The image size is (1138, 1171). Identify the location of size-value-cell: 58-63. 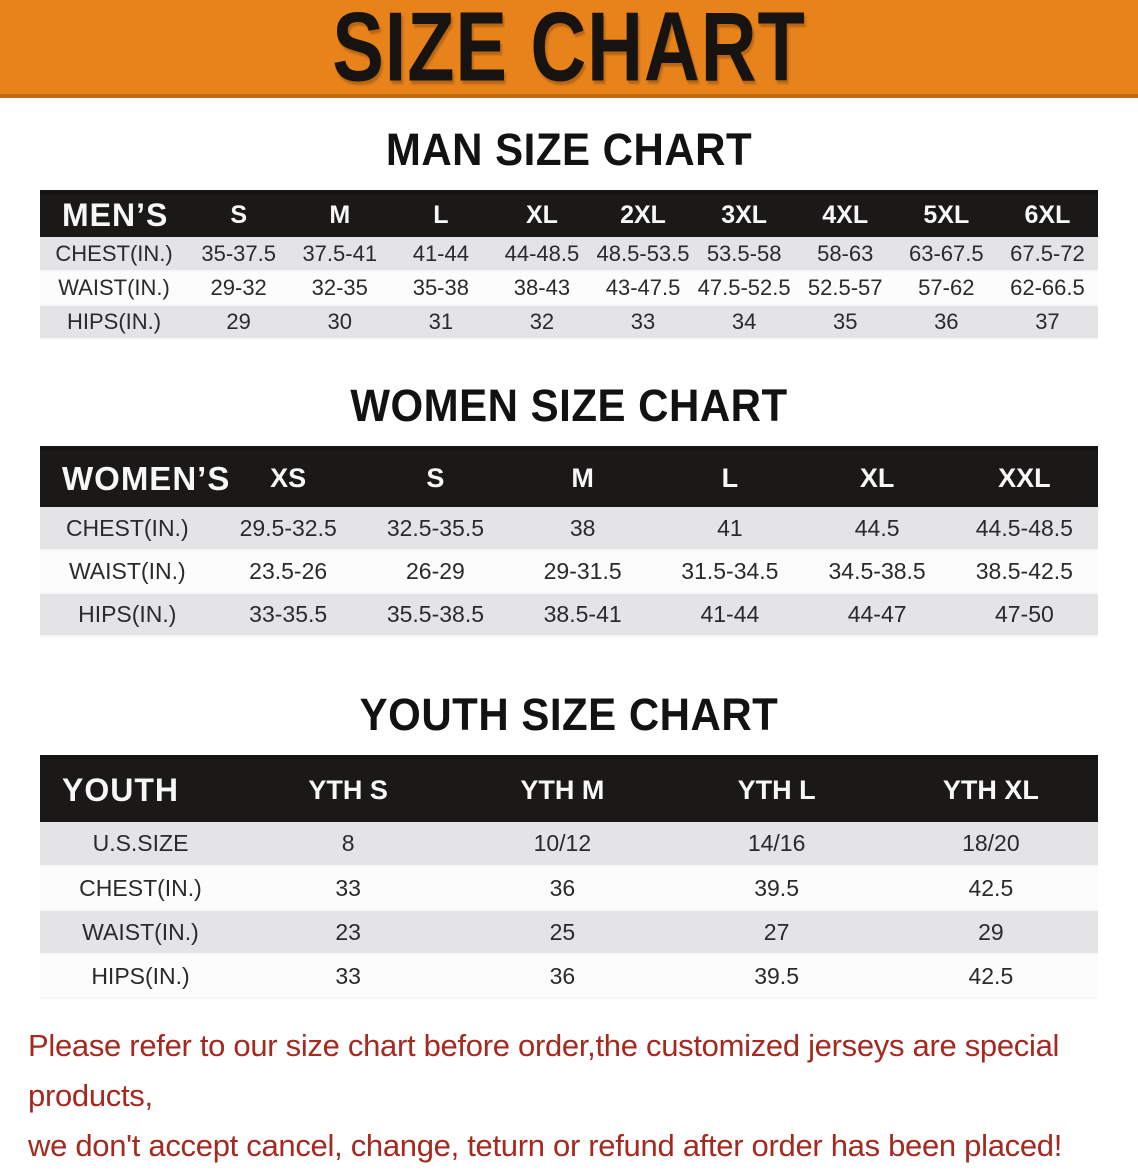
(845, 253).